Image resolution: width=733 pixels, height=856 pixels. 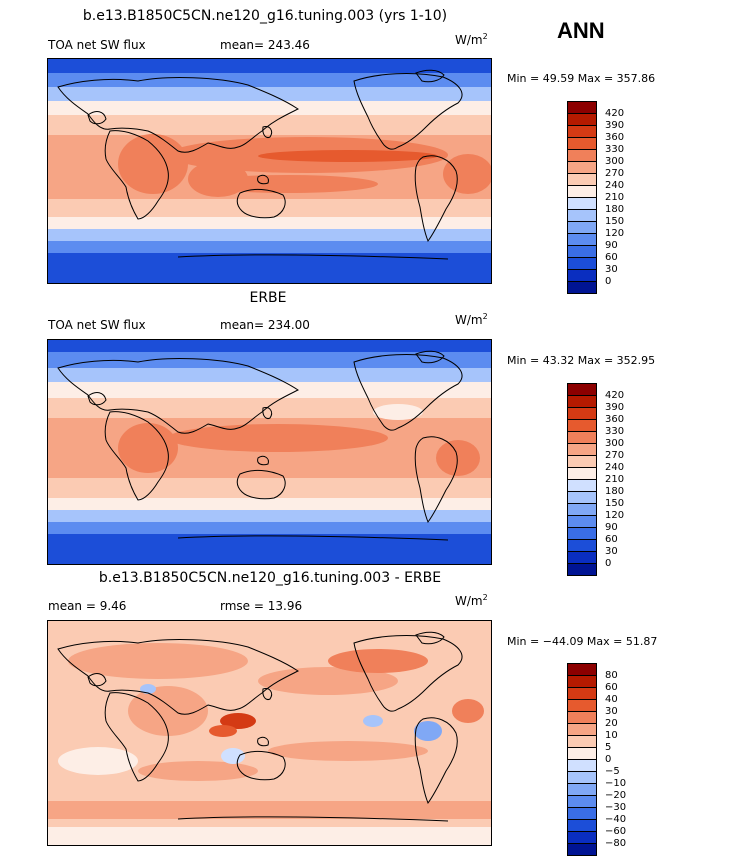 What do you see at coordinates (581, 360) in the screenshot?
I see `panel-2-minmax: Min = 43.32 Max = 352.95` at bounding box center [581, 360].